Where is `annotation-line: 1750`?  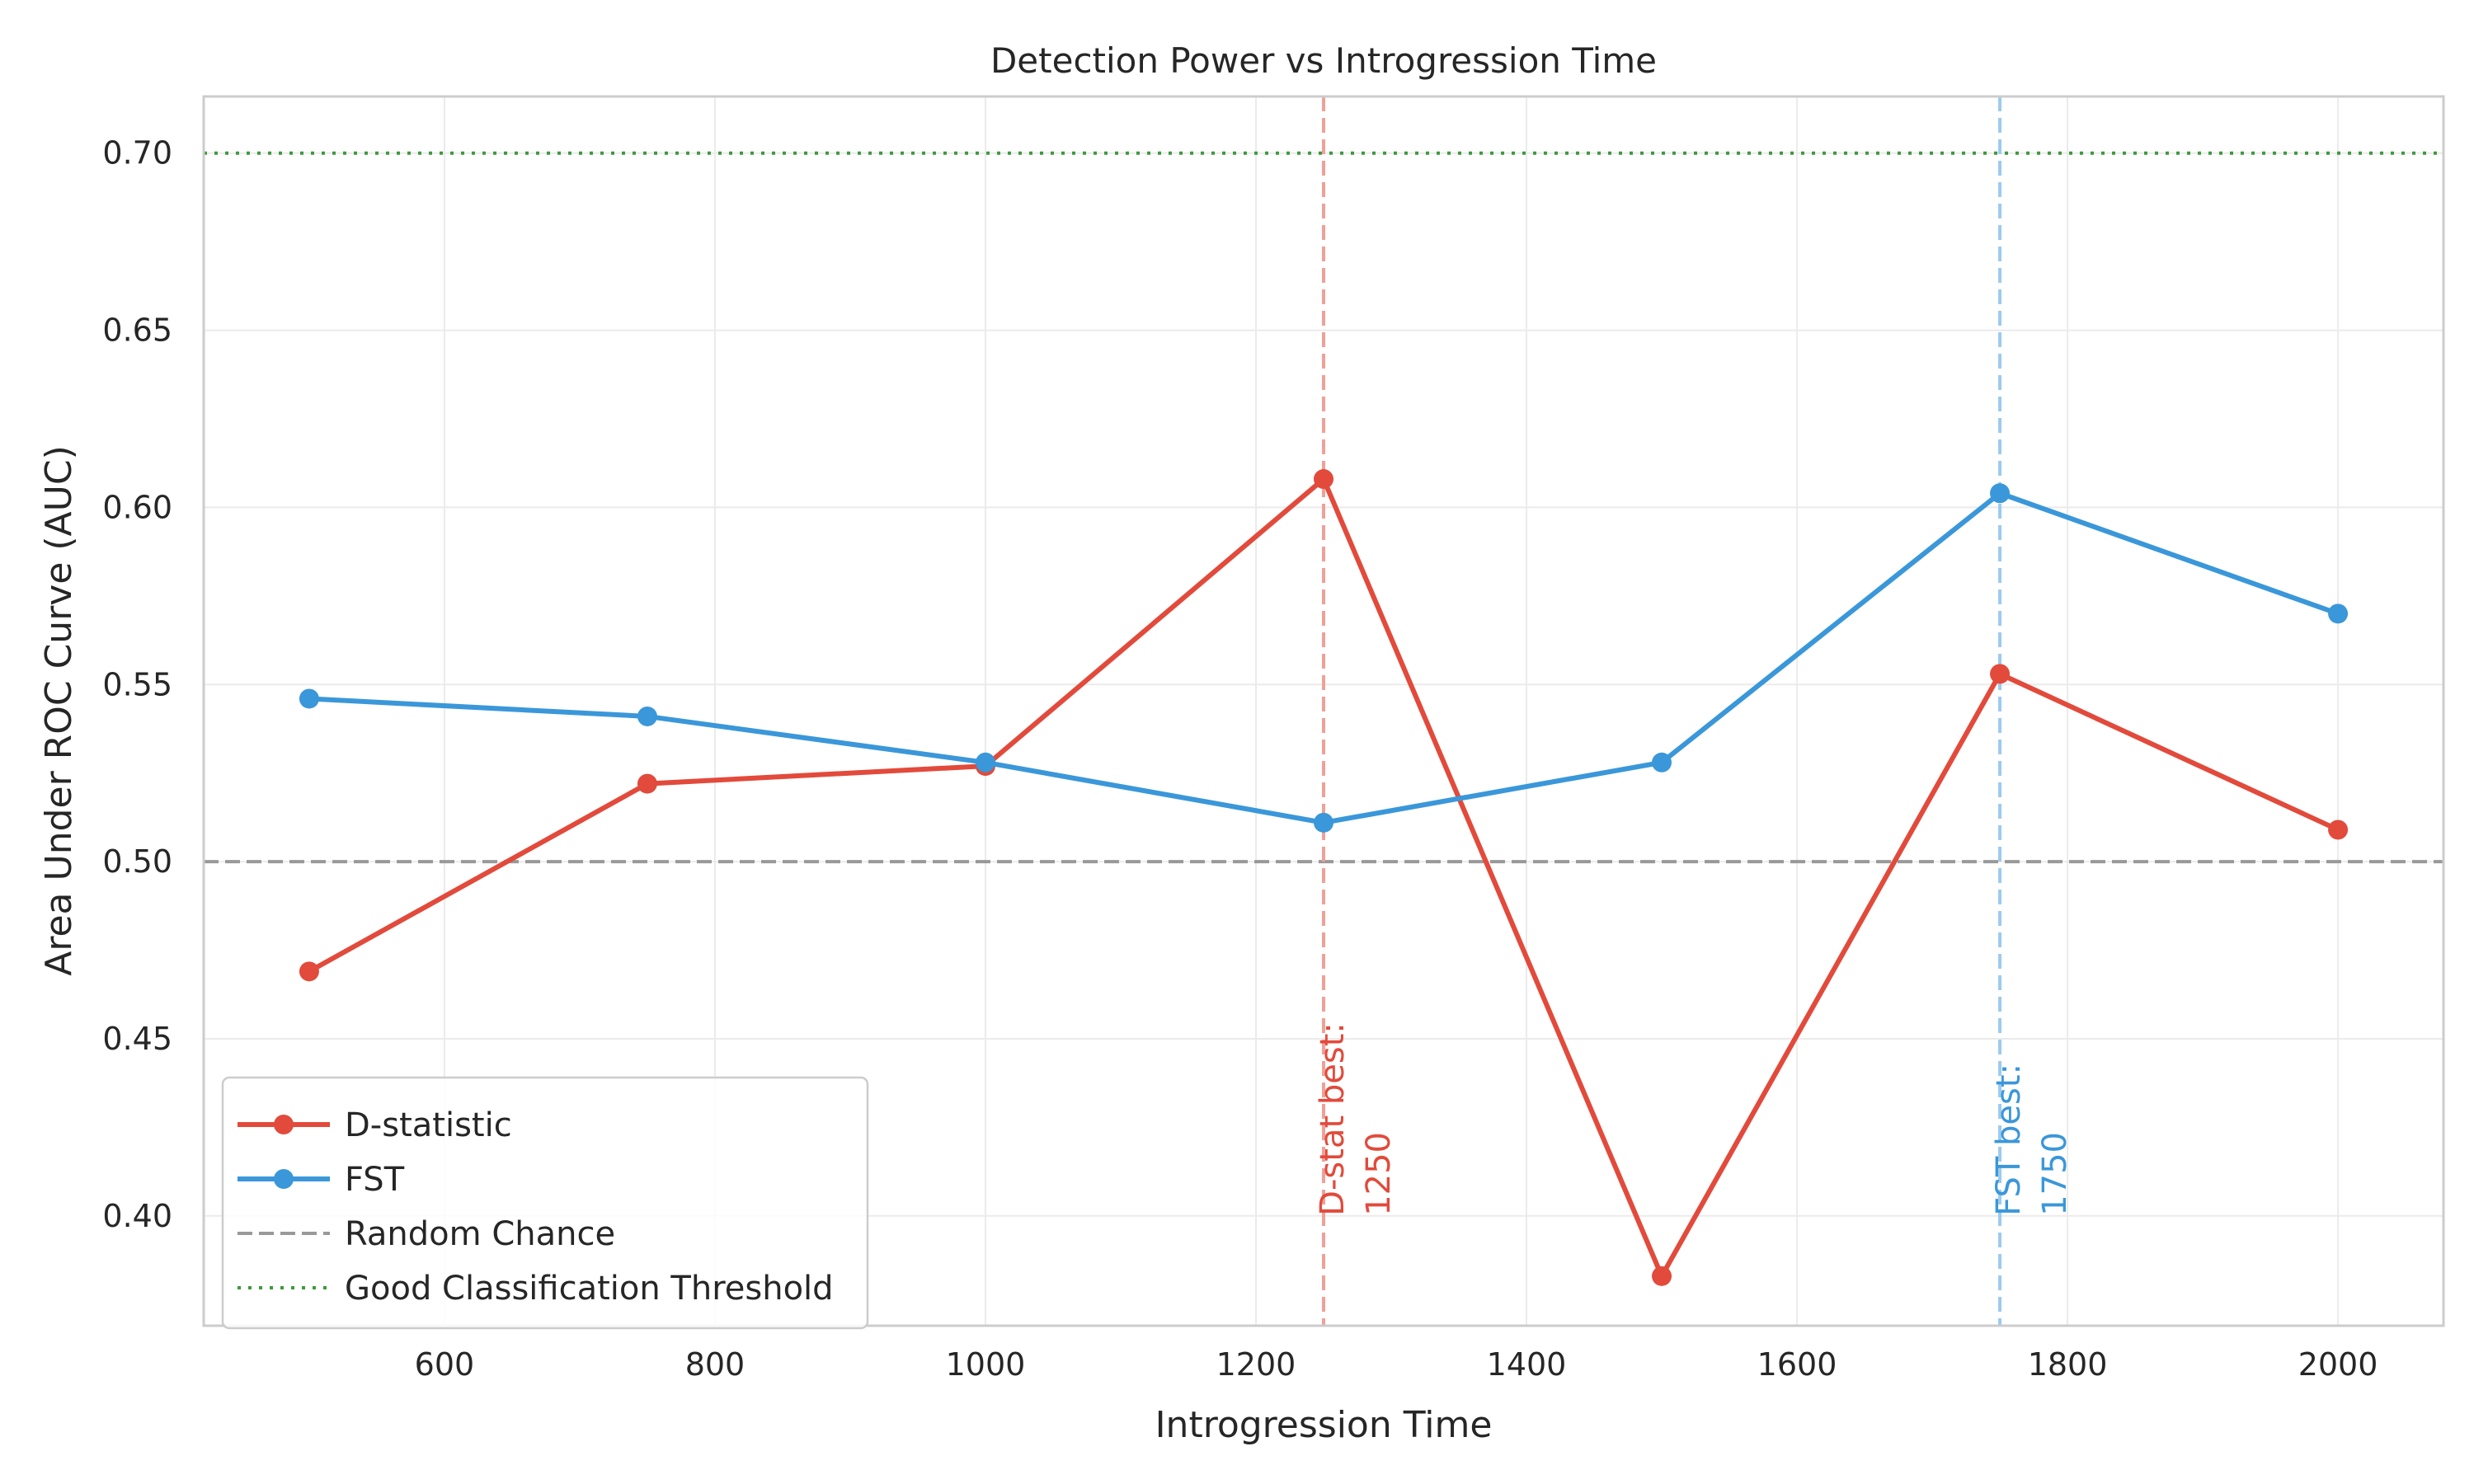 annotation-line: 1750 is located at coordinates (2055, 1174).